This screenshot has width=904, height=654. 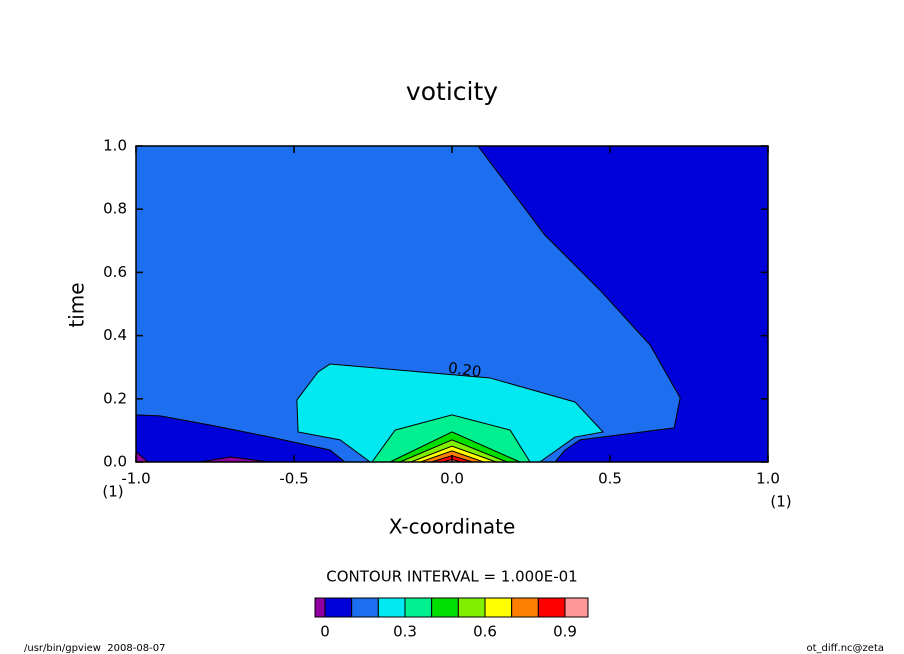 I want to click on colorbar-tick-label: 0.9, so click(x=565, y=632).